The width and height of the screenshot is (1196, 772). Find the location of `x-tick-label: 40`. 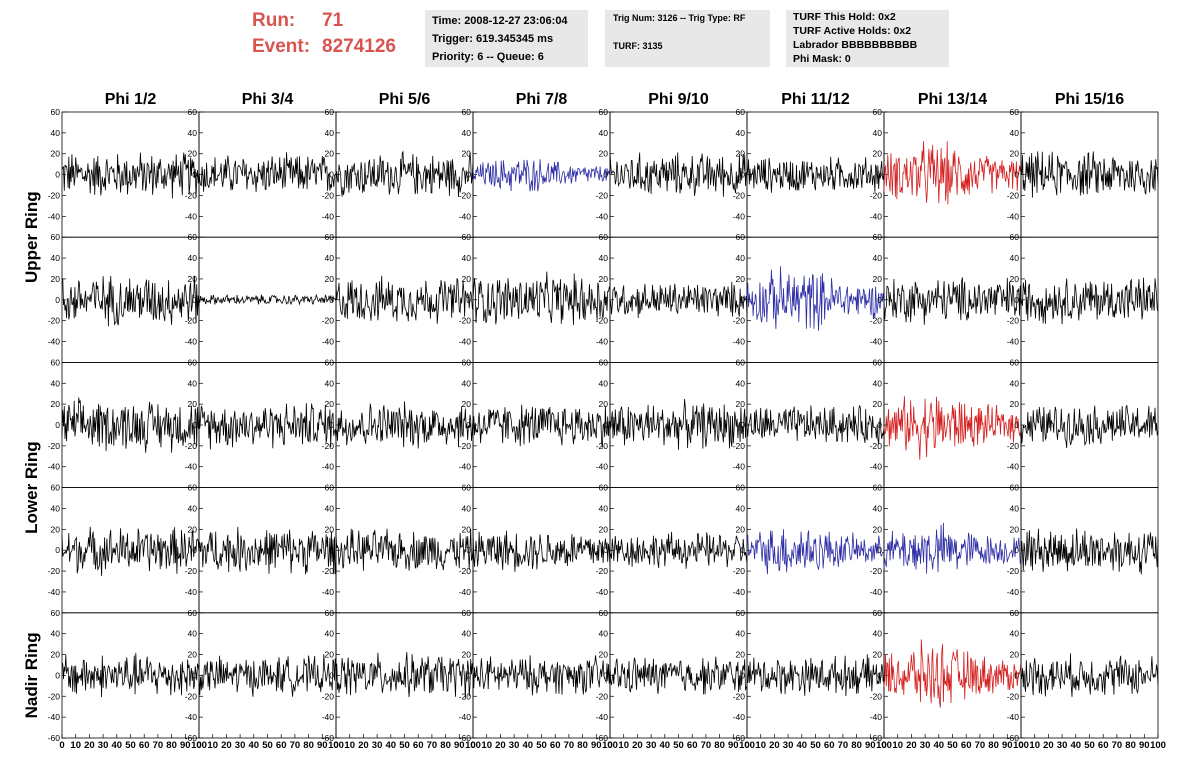

x-tick-label: 40 is located at coordinates (1076, 745).